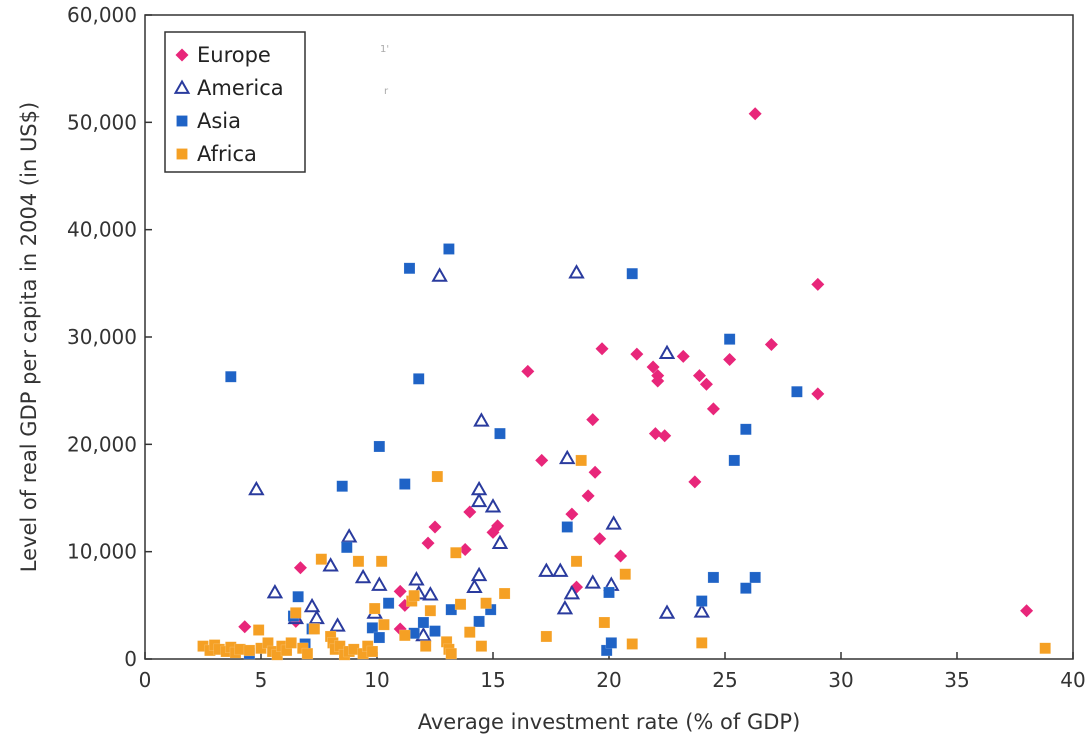 The height and width of the screenshot is (745, 1092). Describe the element at coordinates (384, 49) in the screenshot. I see `faint-mark: 1'` at that location.